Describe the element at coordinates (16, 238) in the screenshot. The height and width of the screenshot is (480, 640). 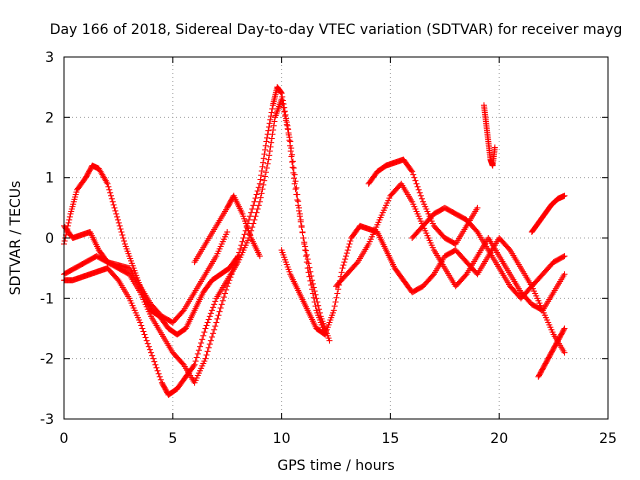
I see `y-axis-label: SDTVAR / TECUs` at that location.